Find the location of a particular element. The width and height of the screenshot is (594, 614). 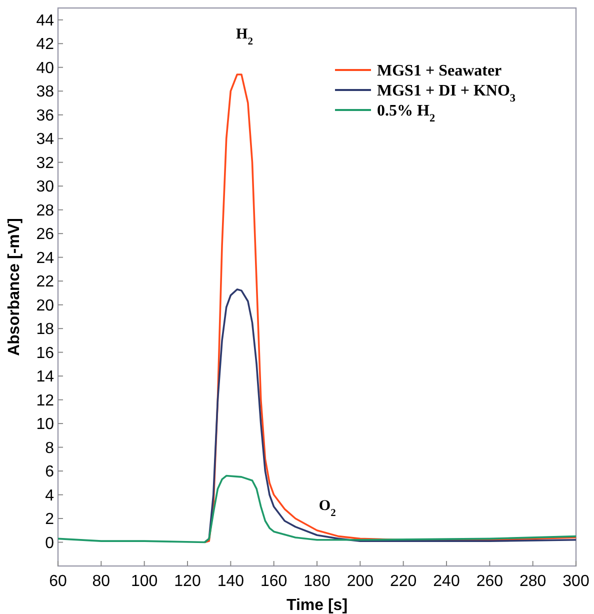

x-tick-label: 60 is located at coordinates (58, 581).